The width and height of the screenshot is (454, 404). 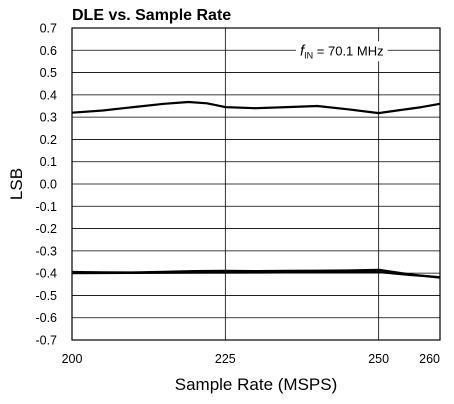 What do you see at coordinates (308, 55) in the screenshot?
I see `annotation-subscript: IN` at bounding box center [308, 55].